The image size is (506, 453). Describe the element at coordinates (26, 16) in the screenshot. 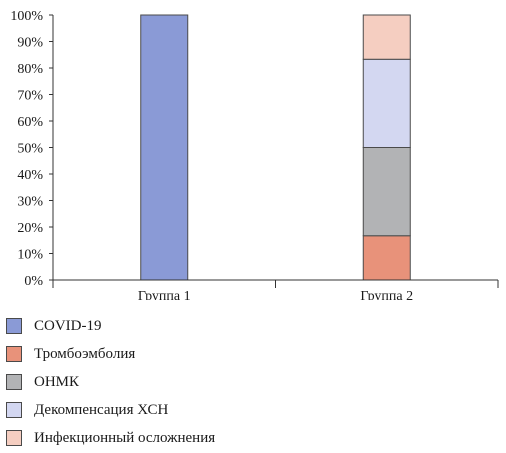

I see `y-tick-label-10: 100%` at that location.